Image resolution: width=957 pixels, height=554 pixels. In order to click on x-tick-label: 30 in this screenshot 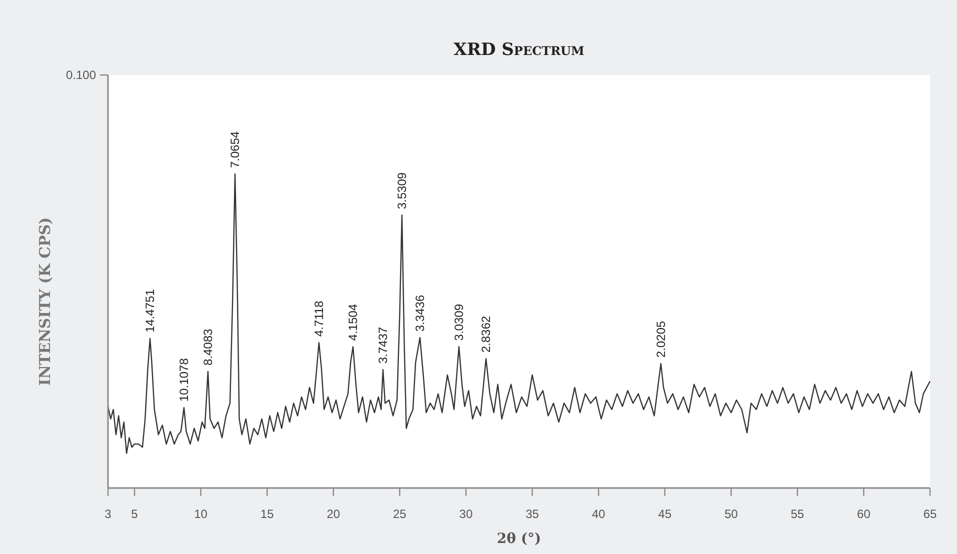, I will do `click(466, 514)`.